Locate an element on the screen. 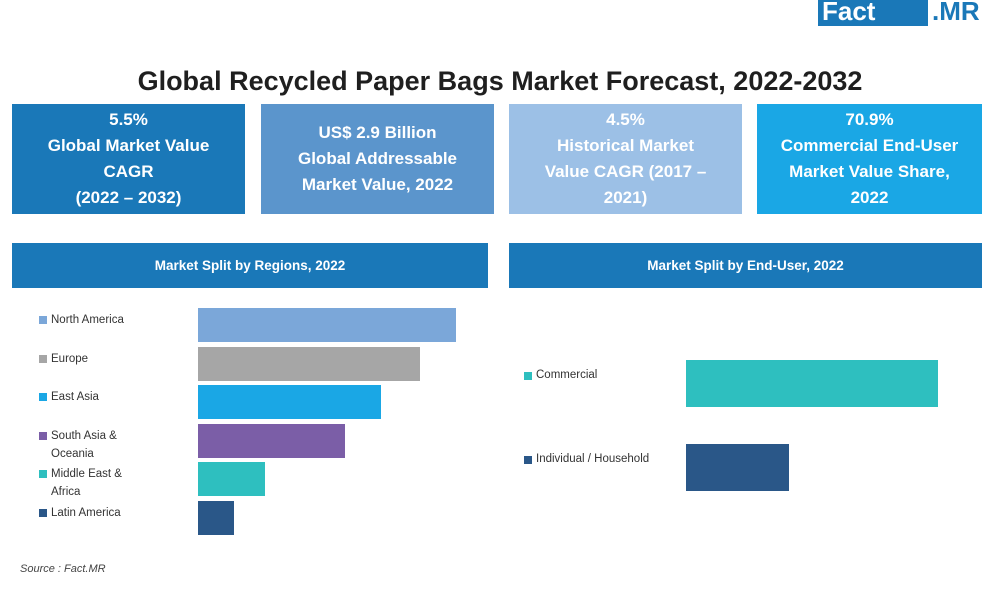 This screenshot has width=1000, height=600. kpi-line: 2021) is located at coordinates (625, 197).